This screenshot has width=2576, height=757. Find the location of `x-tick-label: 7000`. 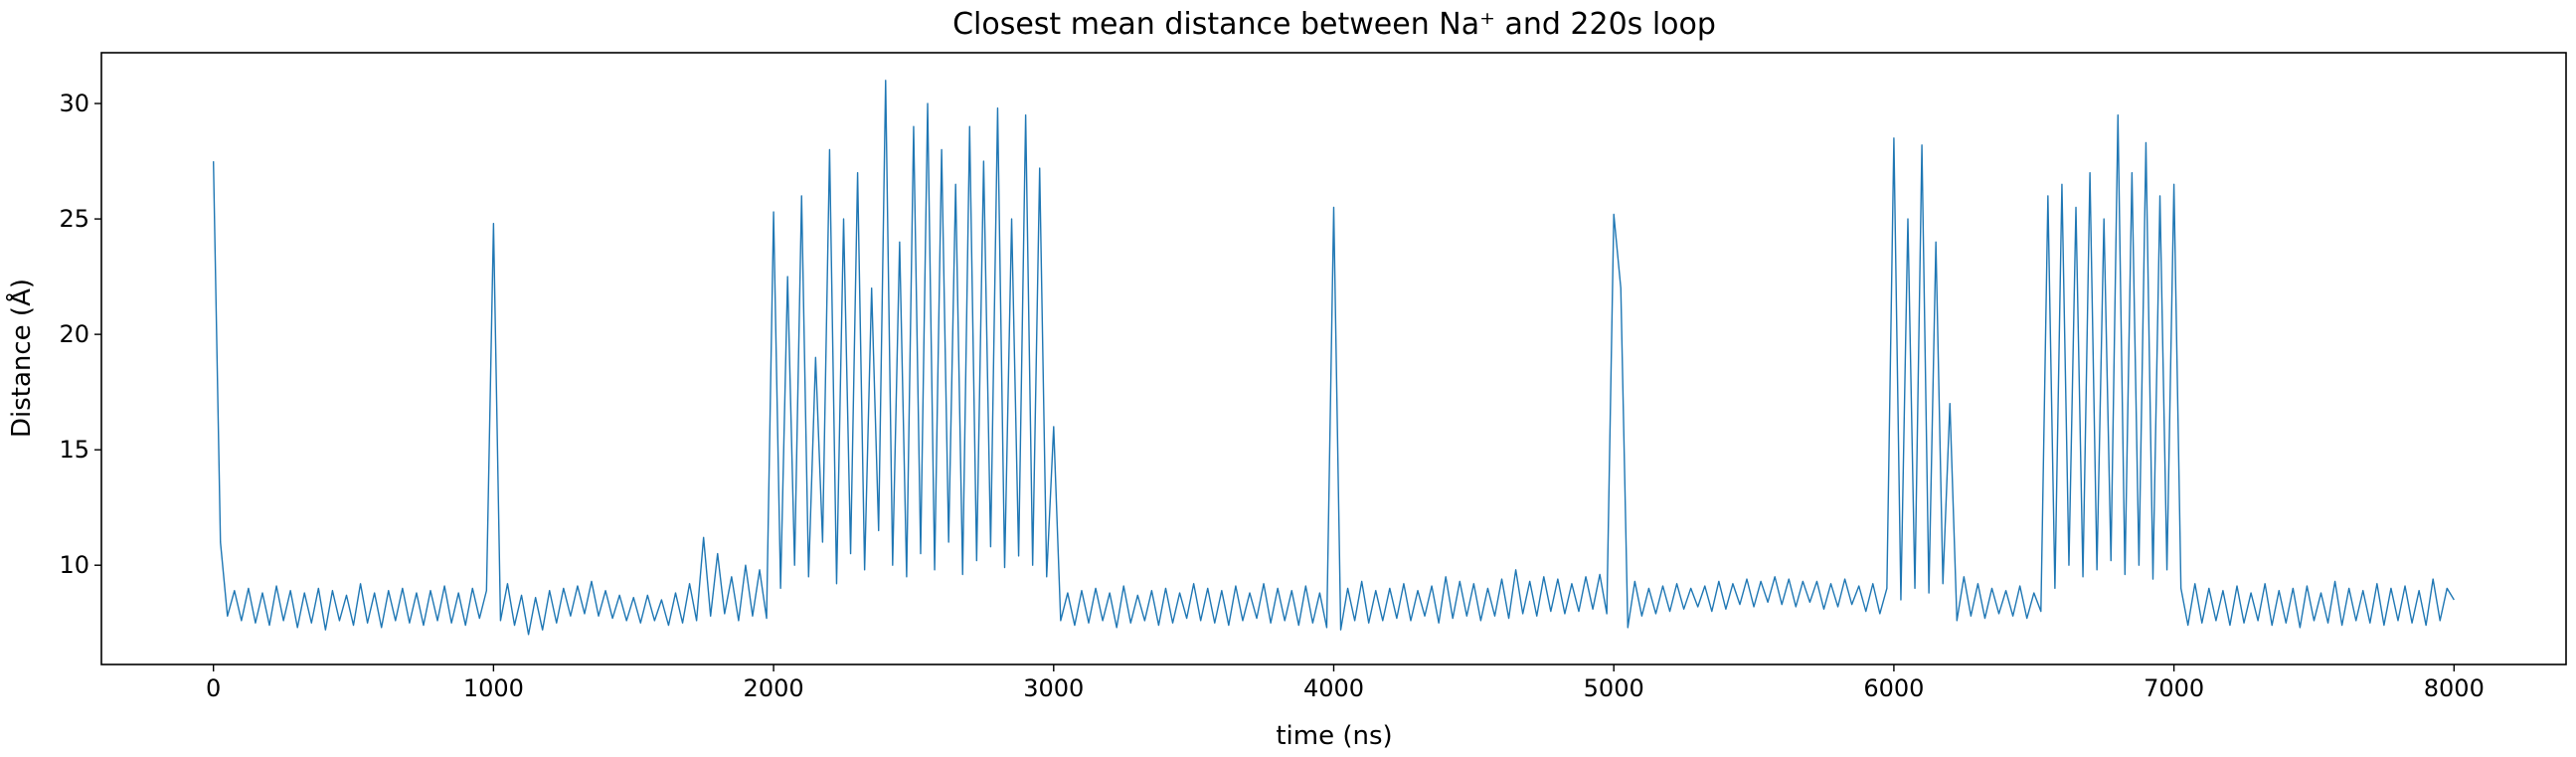

x-tick-label: 7000 is located at coordinates (2174, 688).